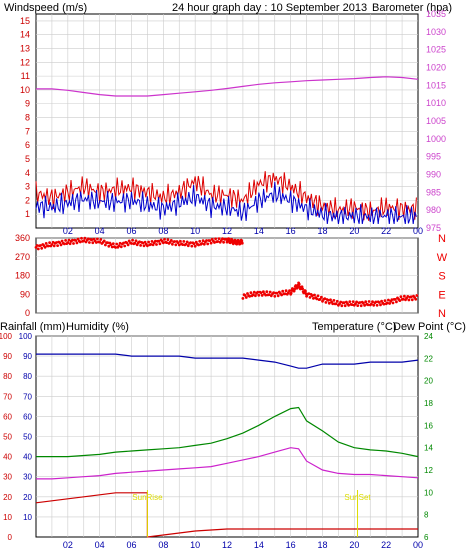 This screenshot has width=468, height=555. Describe the element at coordinates (7, 457) in the screenshot. I see `rain-y-tick-label: 40` at that location.